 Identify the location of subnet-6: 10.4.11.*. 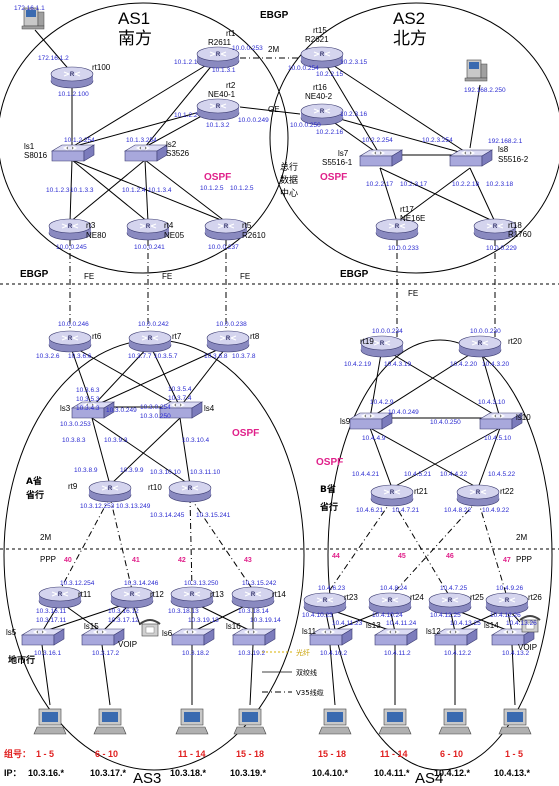
(392, 773).